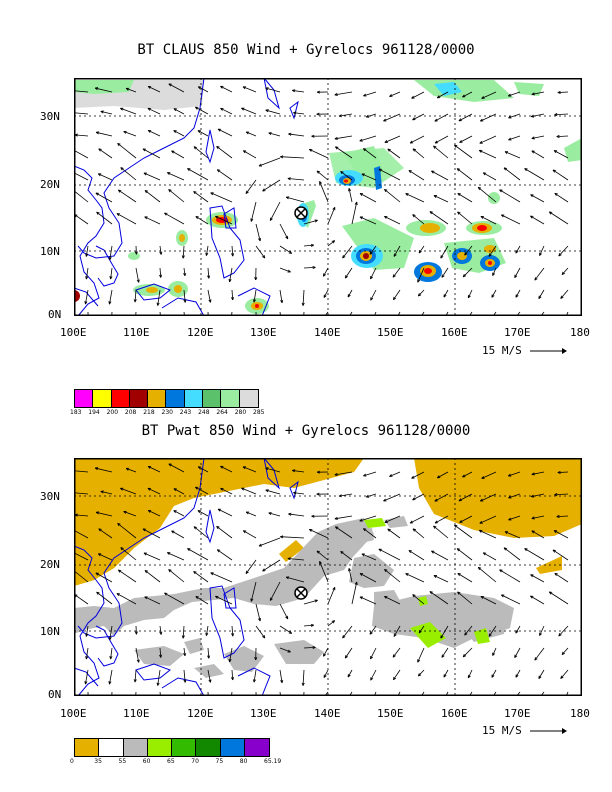  I want to click on panel1-reference-label: 15 M/S, so click(502, 350).